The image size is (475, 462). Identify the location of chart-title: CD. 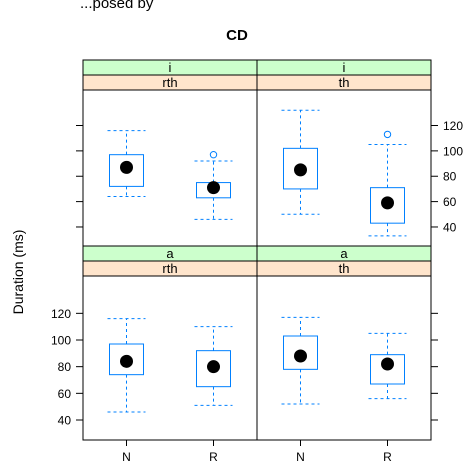
(237, 35).